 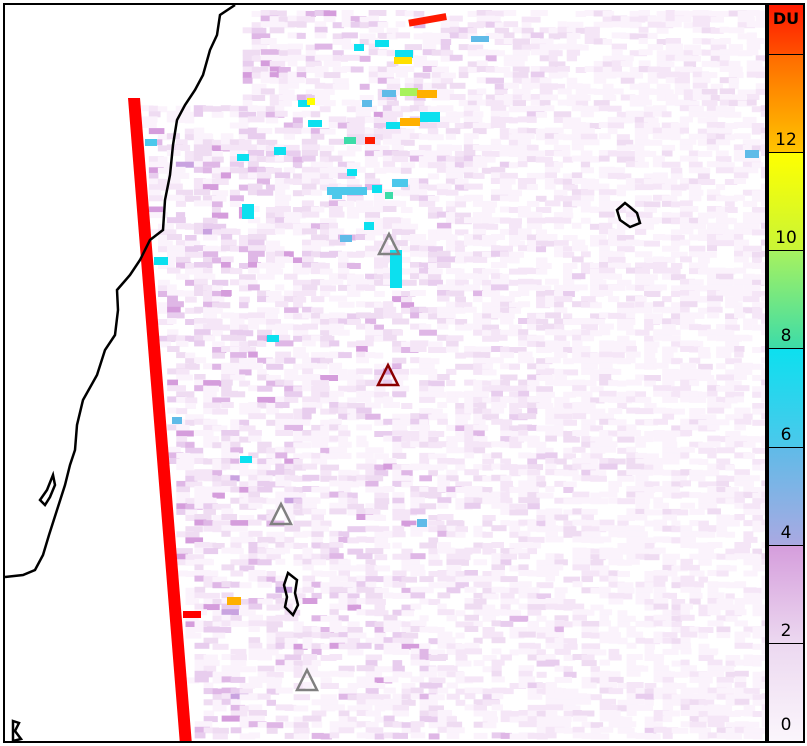 What do you see at coordinates (786, 434) in the screenshot?
I see `colorbar-tick-label: 6` at bounding box center [786, 434].